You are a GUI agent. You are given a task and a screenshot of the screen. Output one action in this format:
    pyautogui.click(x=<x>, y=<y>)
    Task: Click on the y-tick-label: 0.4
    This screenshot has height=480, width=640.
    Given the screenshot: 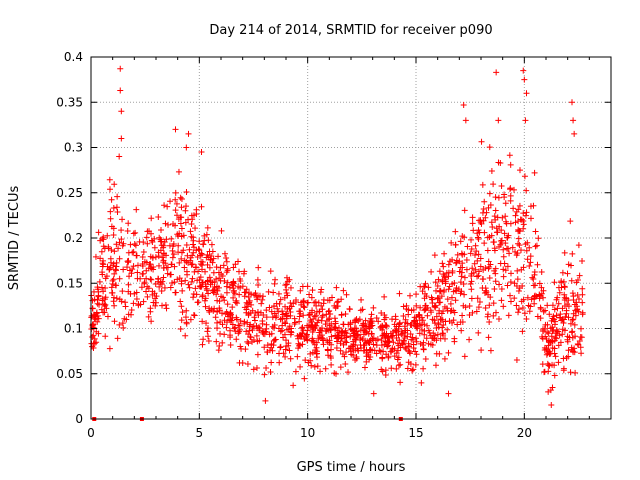 What is the action you would take?
    pyautogui.click(x=73, y=57)
    